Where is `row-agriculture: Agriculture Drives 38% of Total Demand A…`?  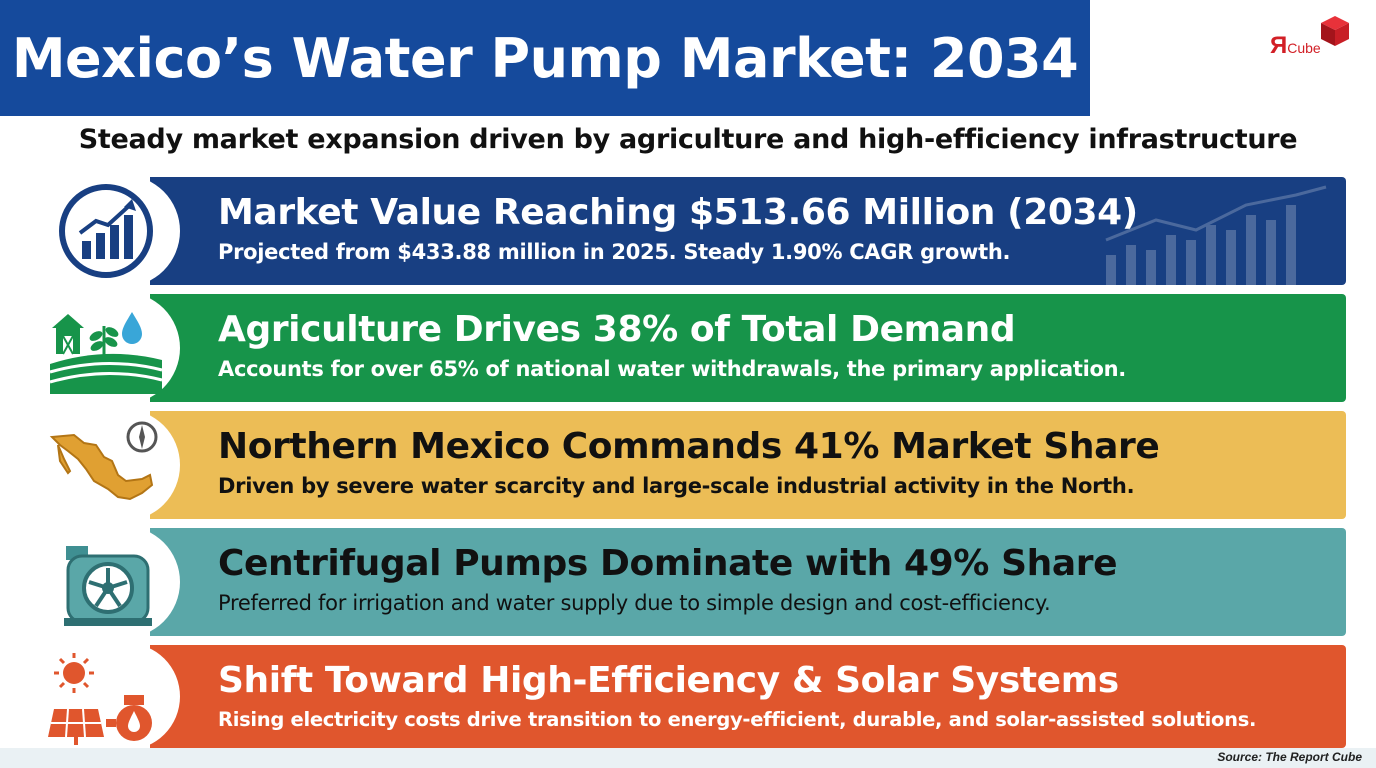
row-agriculture: Agriculture Drives 38% of Total Demand A… is located at coordinates (673, 348).